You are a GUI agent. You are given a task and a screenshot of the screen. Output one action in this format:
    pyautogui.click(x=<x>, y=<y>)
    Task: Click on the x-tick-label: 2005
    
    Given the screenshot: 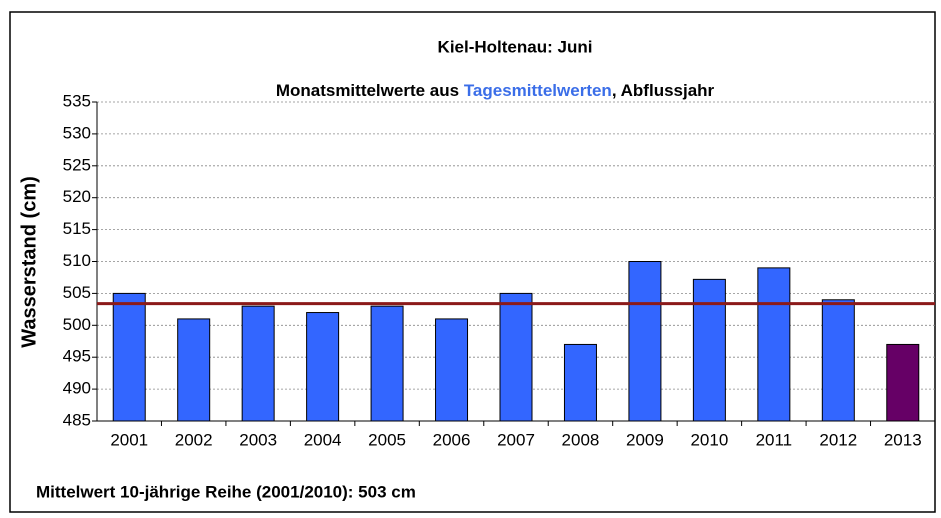 What is the action you would take?
    pyautogui.click(x=387, y=439)
    